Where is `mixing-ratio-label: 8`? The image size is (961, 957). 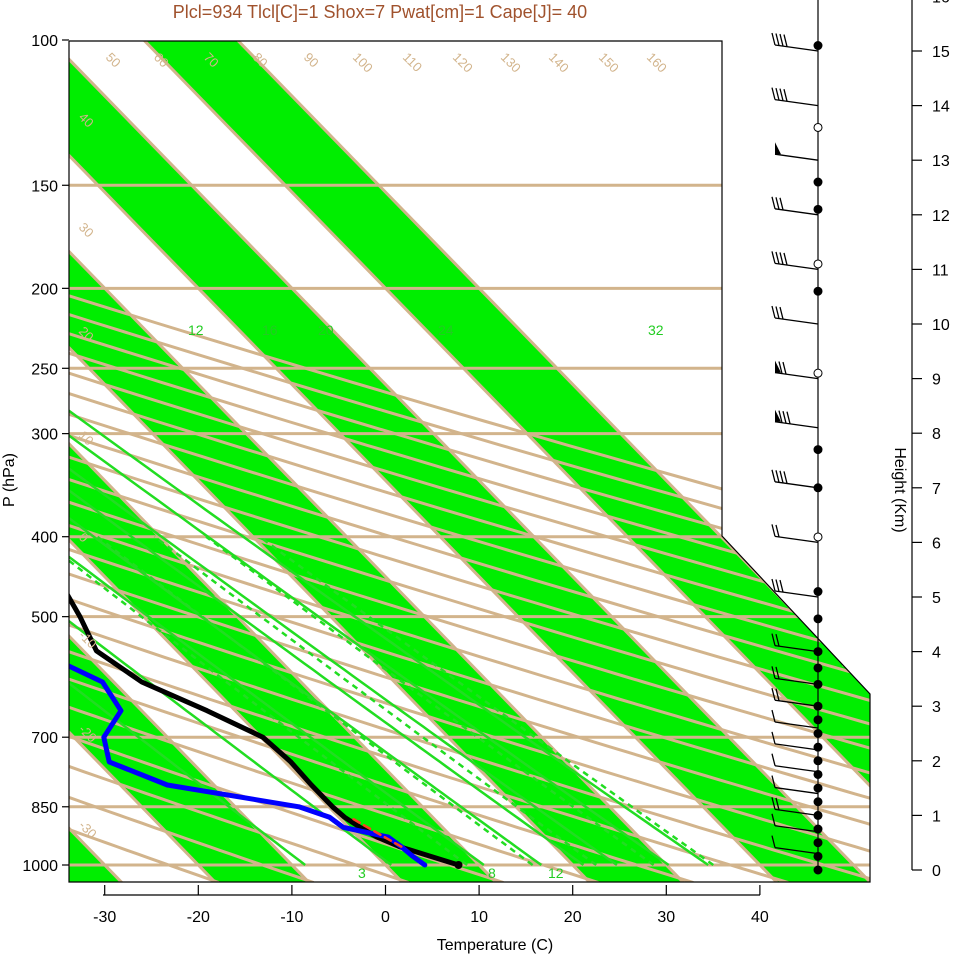
mixing-ratio-label: 8 is located at coordinates (492, 873).